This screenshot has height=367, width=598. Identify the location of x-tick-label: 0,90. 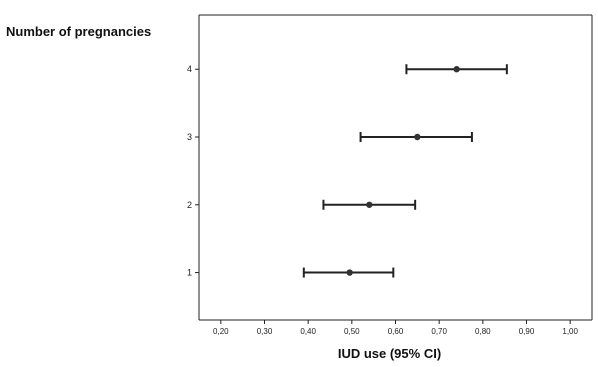
(527, 331).